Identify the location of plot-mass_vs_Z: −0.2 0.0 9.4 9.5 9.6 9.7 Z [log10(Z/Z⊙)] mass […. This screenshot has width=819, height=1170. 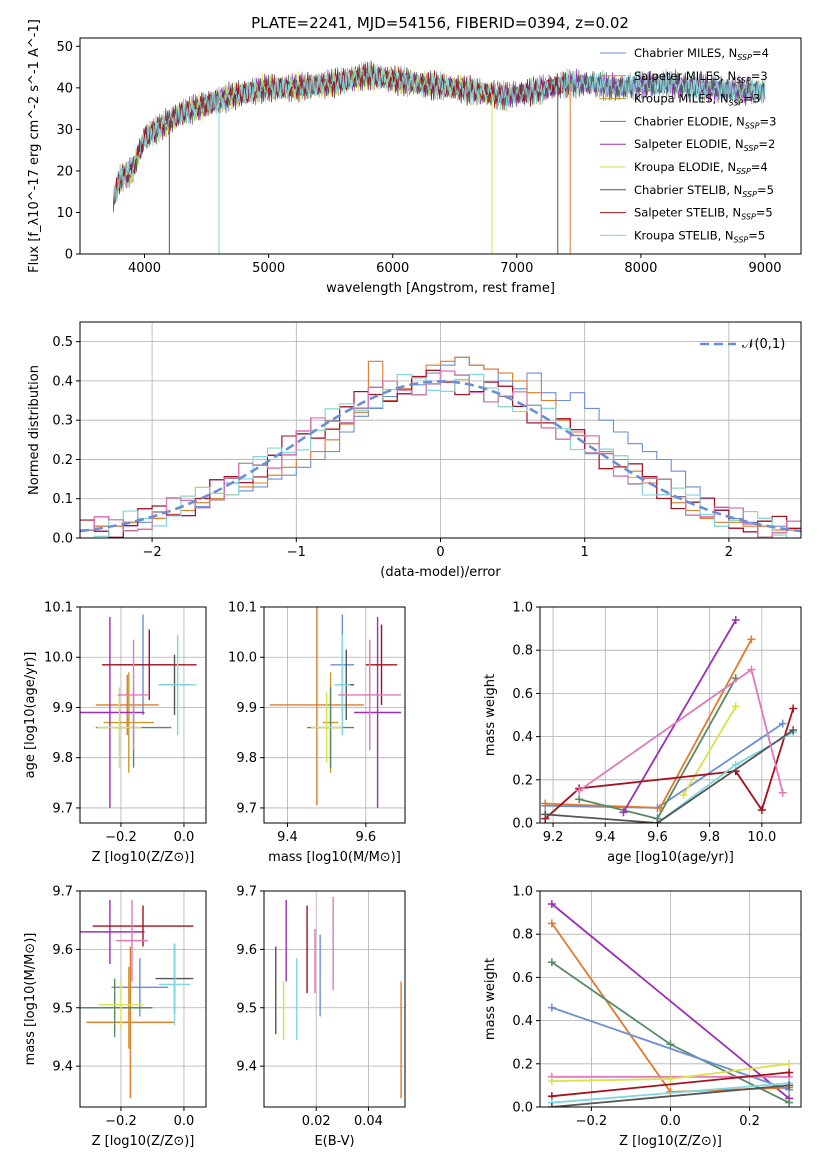
(115, 1017).